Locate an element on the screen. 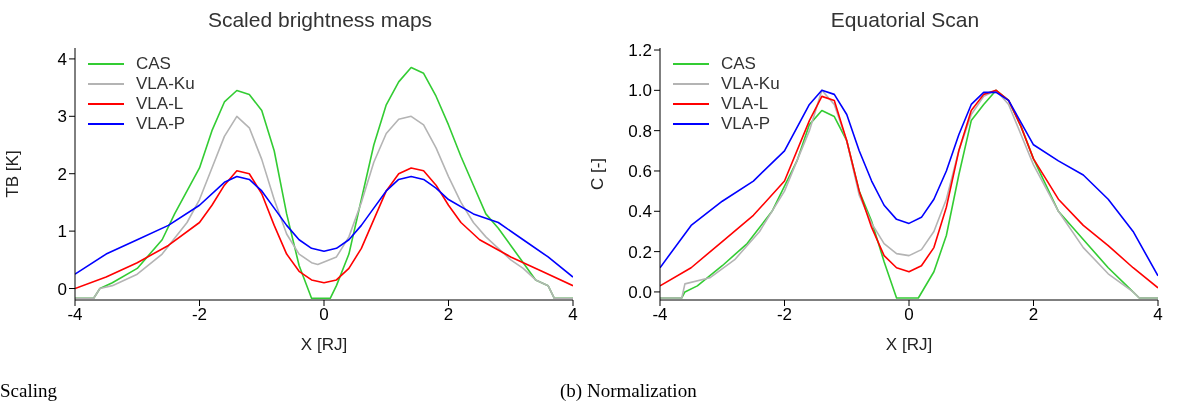 The image size is (1180, 410). text: (b) Normalization is located at coordinates (628, 391).